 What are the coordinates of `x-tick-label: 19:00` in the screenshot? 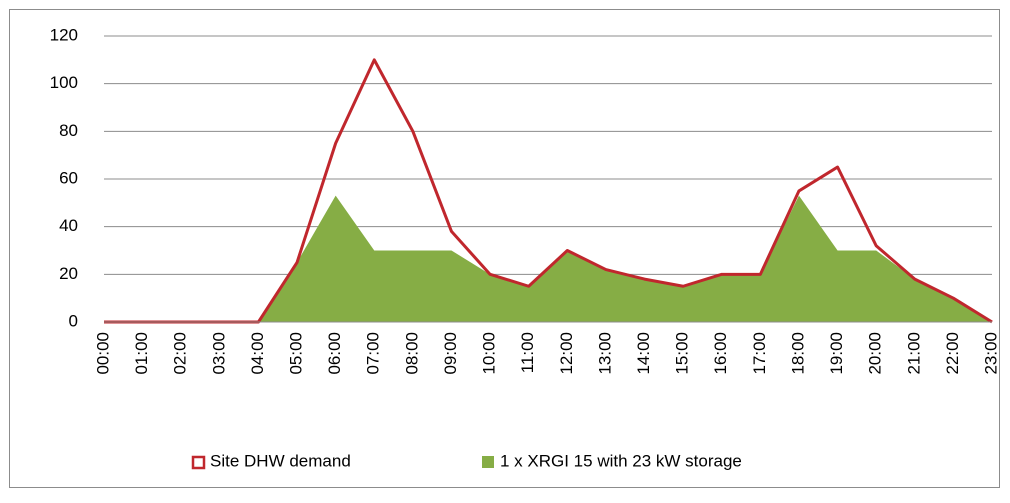 It's located at (836, 353).